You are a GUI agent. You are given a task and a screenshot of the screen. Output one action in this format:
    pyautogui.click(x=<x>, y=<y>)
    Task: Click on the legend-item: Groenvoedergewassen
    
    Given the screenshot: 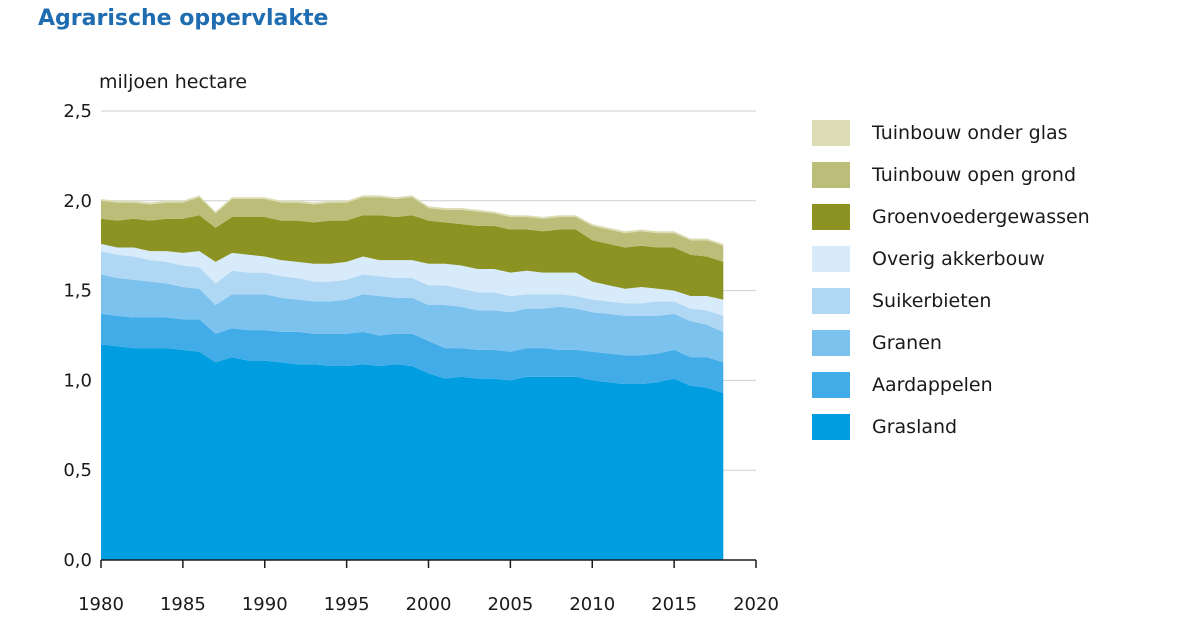 What is the action you would take?
    pyautogui.click(x=951, y=217)
    